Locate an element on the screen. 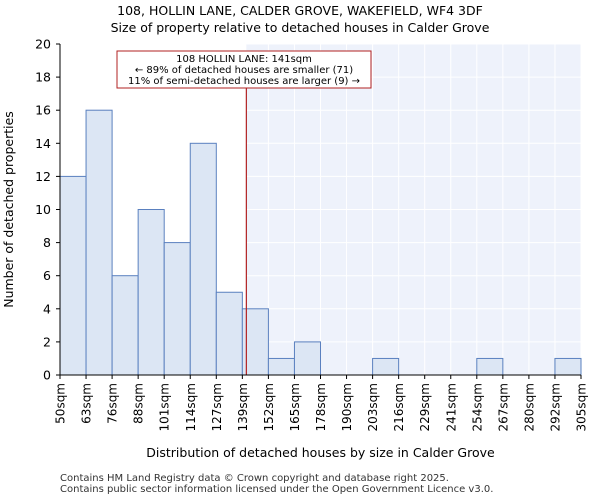 Image resolution: width=600 pixels, height=500 pixels. x-tick-label: 203sqm is located at coordinates (373, 407).